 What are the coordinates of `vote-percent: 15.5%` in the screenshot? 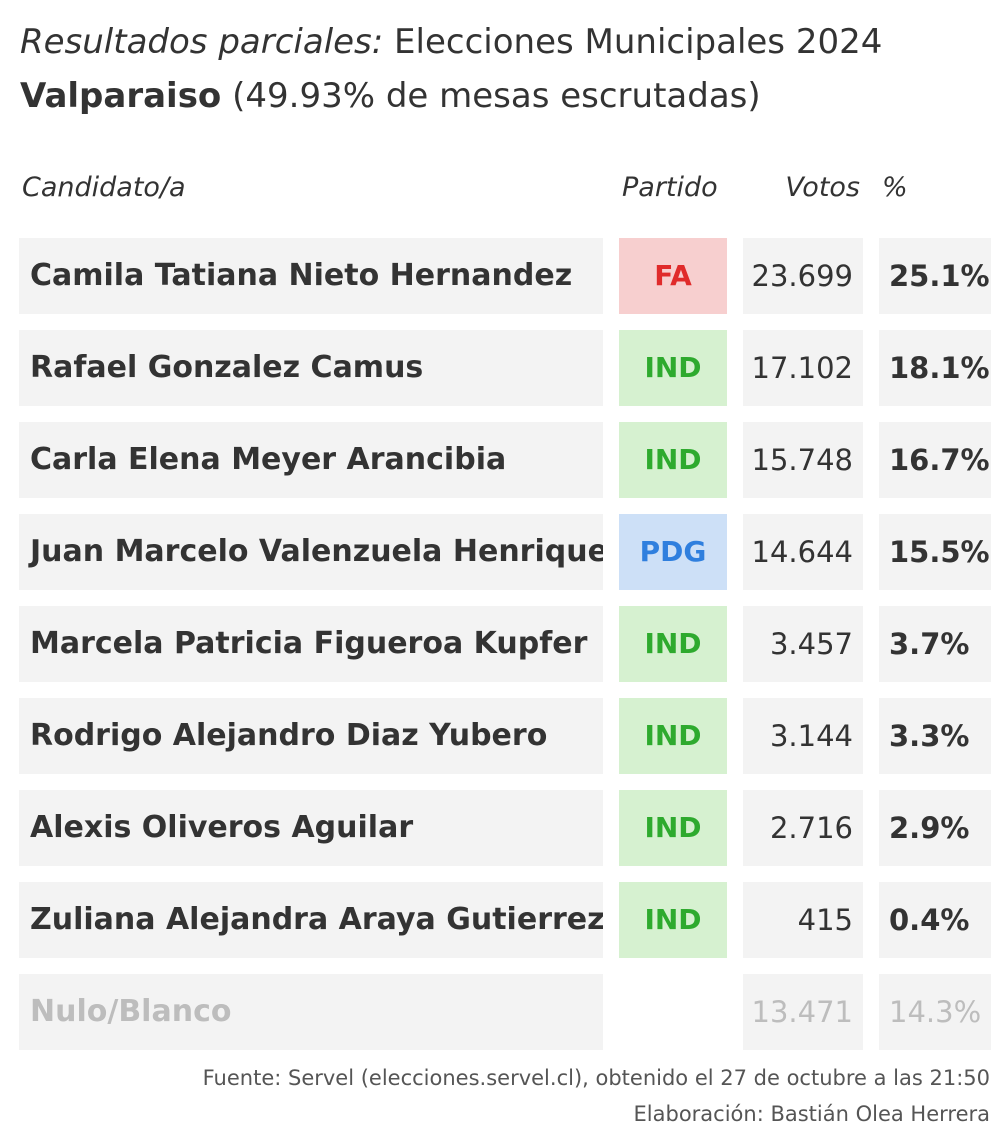 It's located at (935, 552).